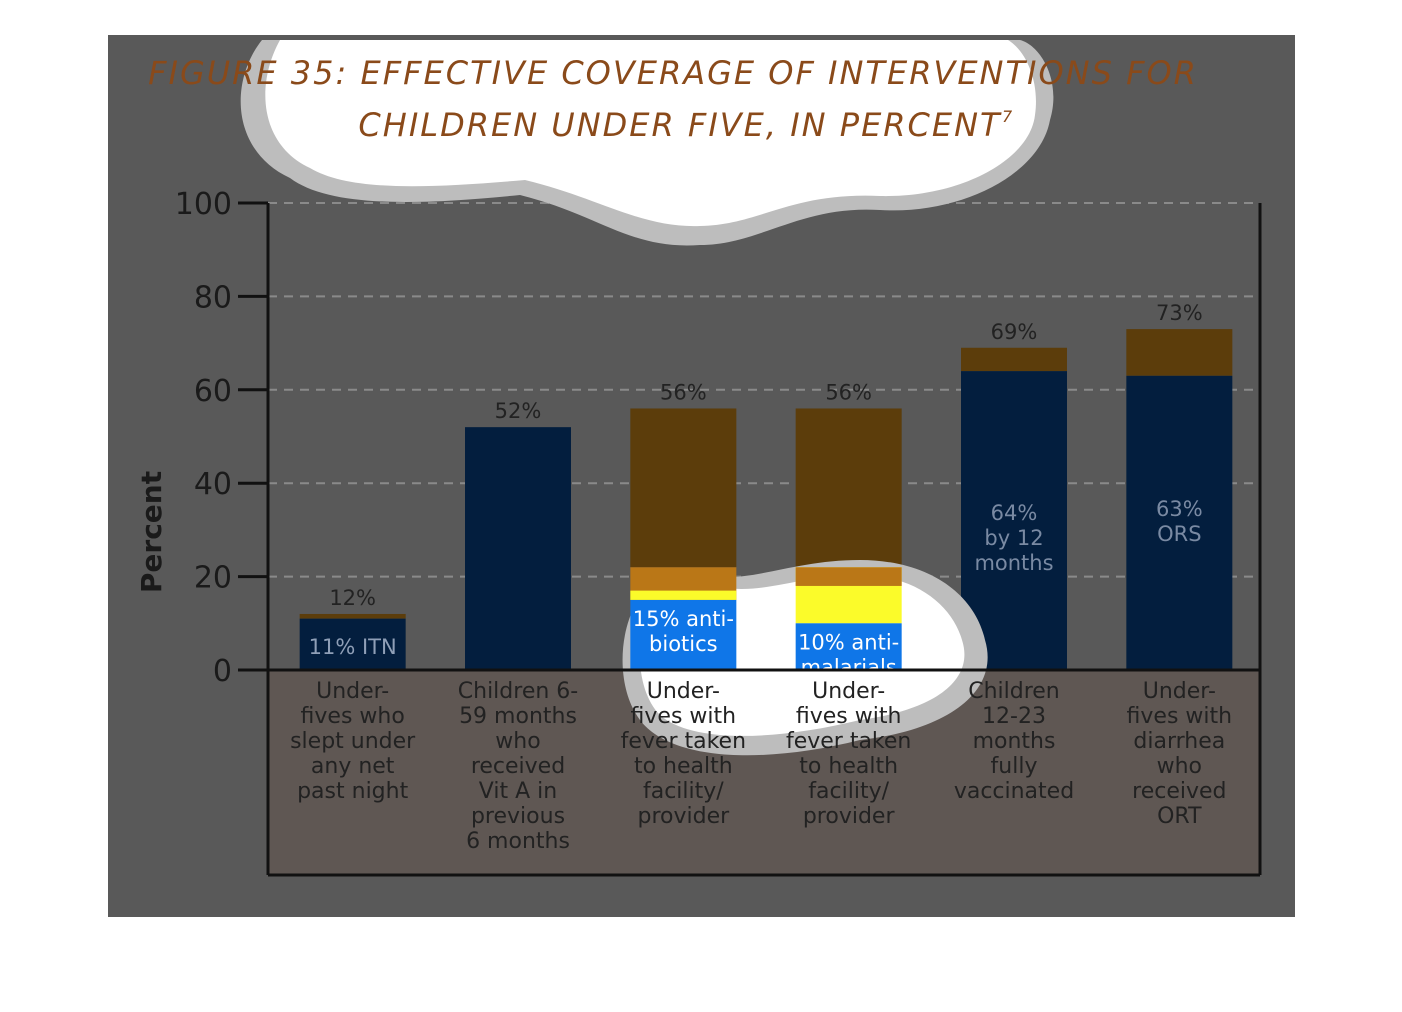 This screenshot has width=1402, height=1012. I want to click on title-highlight, so click(650, 133).